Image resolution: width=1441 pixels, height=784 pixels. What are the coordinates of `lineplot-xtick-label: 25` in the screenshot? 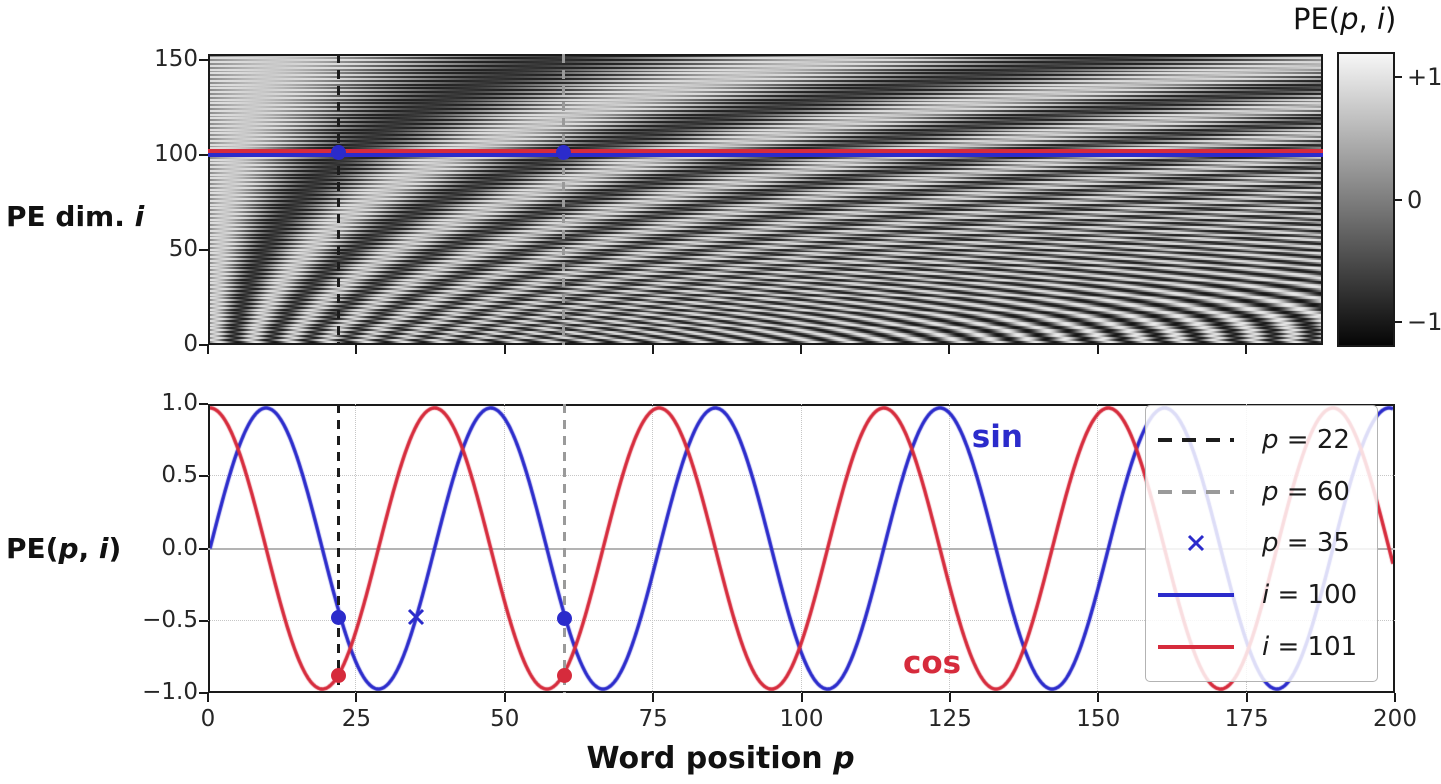 It's located at (356, 719).